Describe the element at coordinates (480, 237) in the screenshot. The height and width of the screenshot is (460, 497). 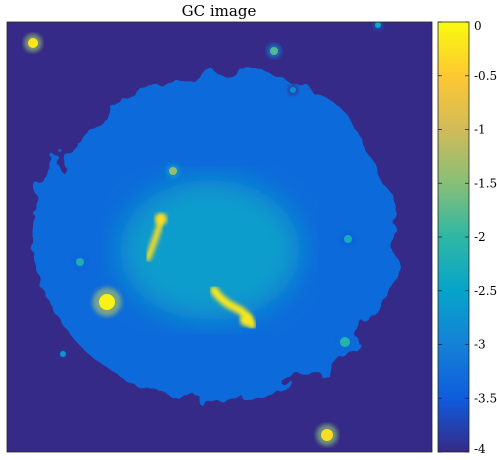
I see `colorbar-tick-label: -2` at that location.